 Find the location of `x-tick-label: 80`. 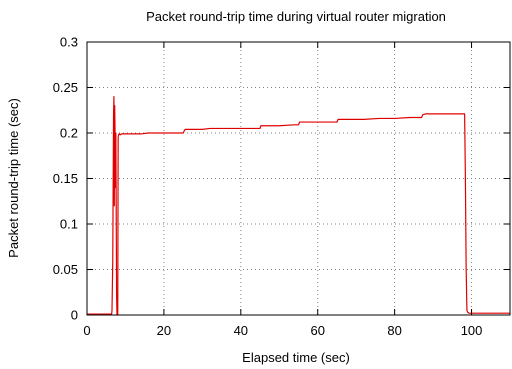

x-tick-label: 80 is located at coordinates (394, 330).